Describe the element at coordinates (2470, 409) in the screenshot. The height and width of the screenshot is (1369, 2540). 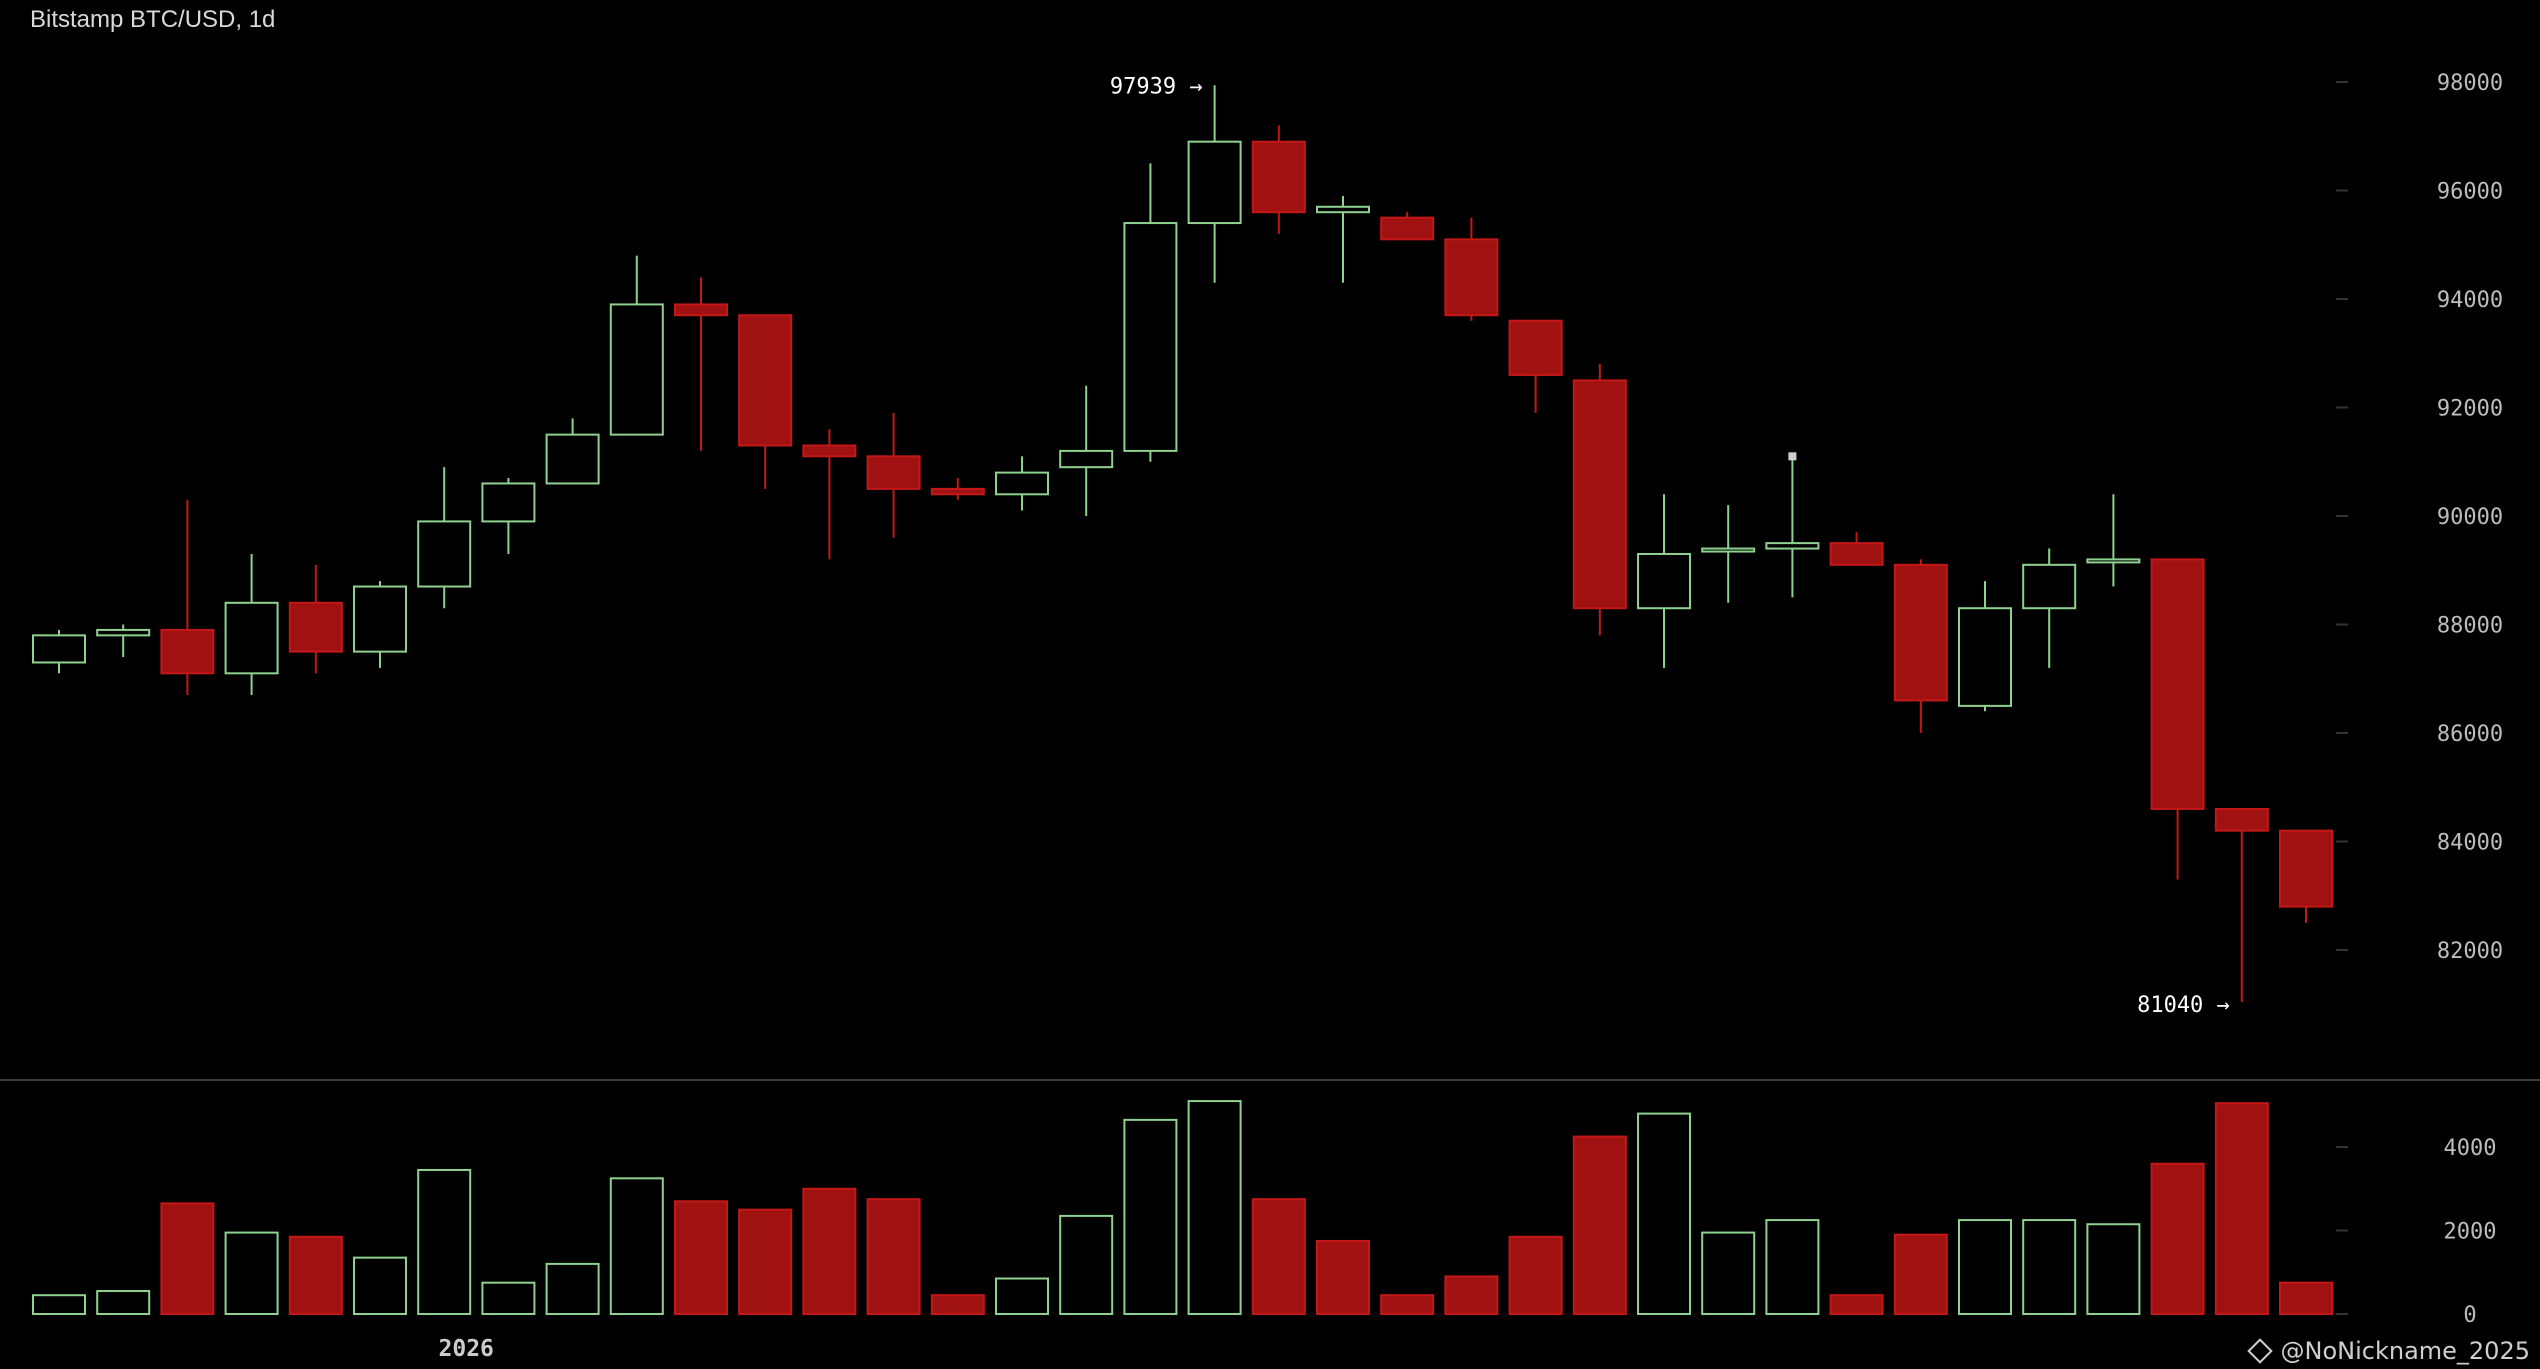
I see `price-axis-label: 92000` at that location.